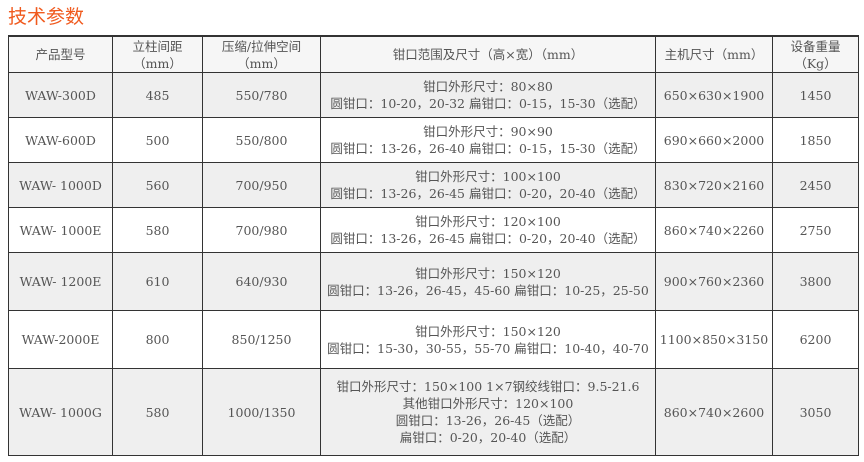 This screenshot has height=462, width=864. What do you see at coordinates (157, 140) in the screenshot?
I see `cell-column: 500` at bounding box center [157, 140].